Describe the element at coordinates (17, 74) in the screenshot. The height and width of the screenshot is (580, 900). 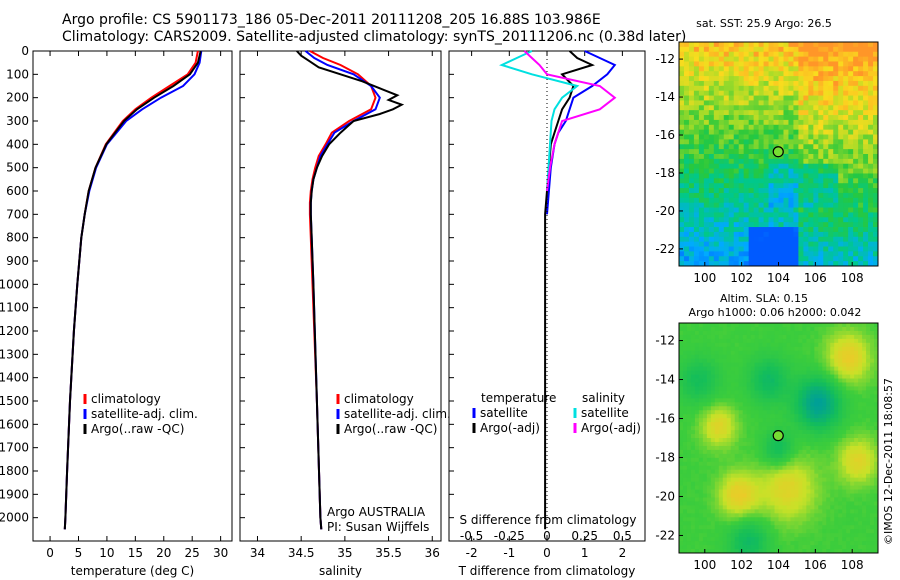
I see `y-tick-label: 100` at that location.